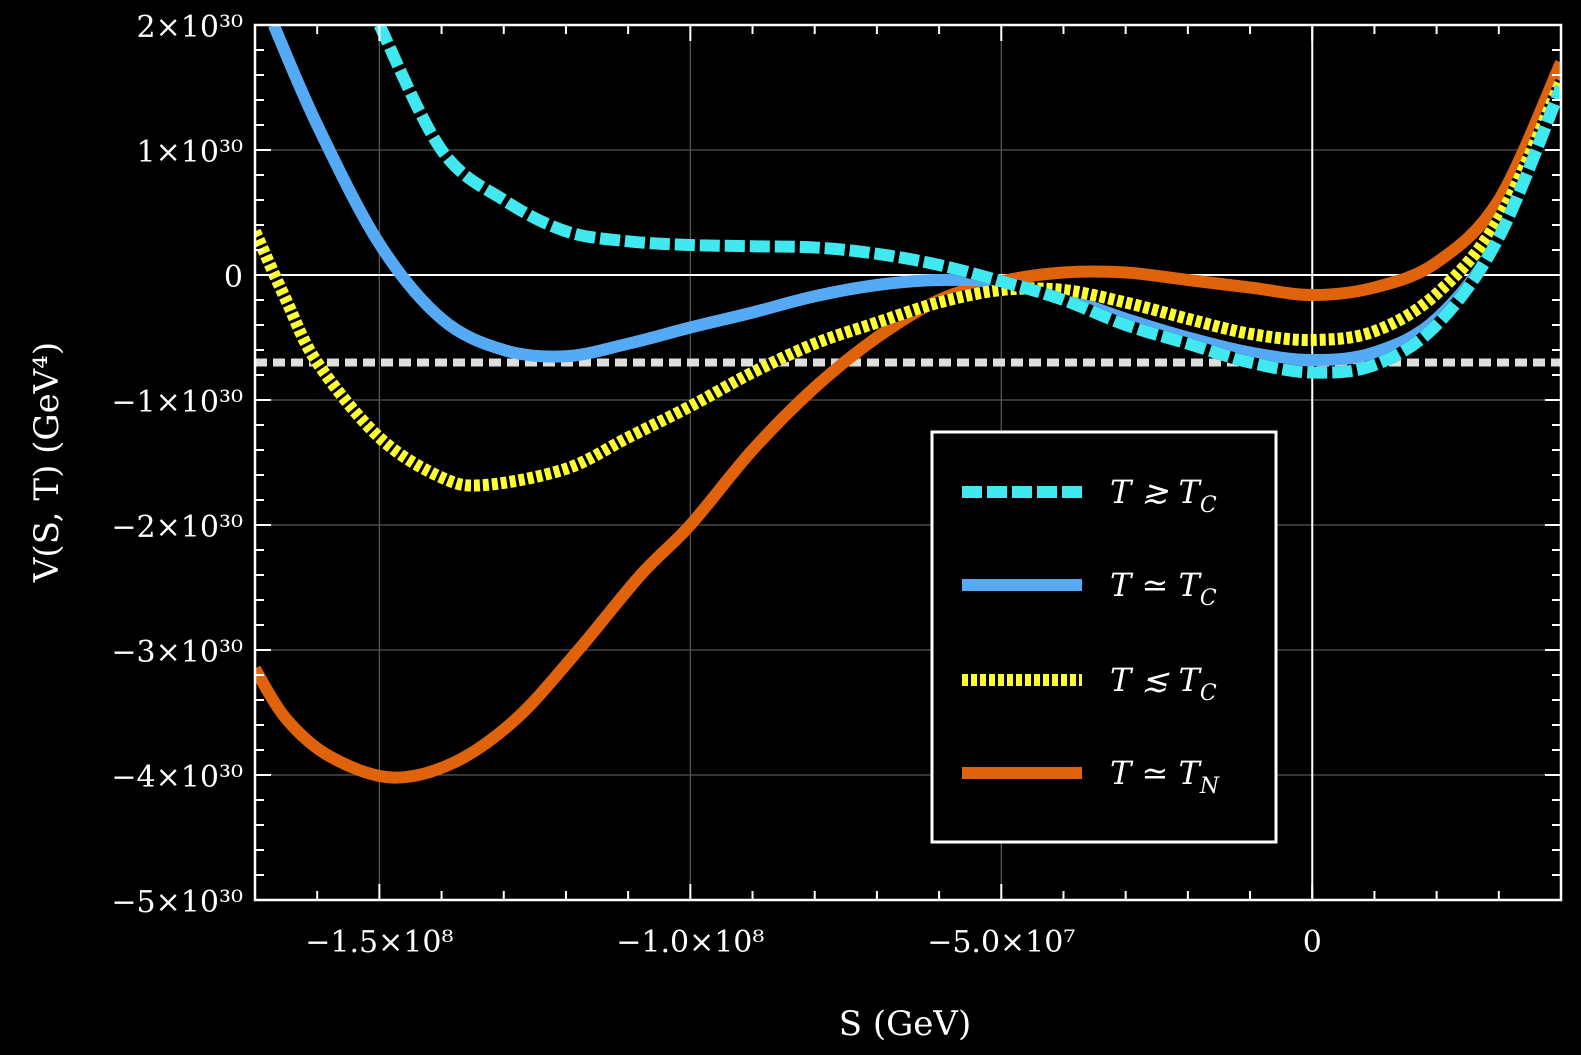  I want to click on x-axis-title: S (GeV), so click(905, 1024).